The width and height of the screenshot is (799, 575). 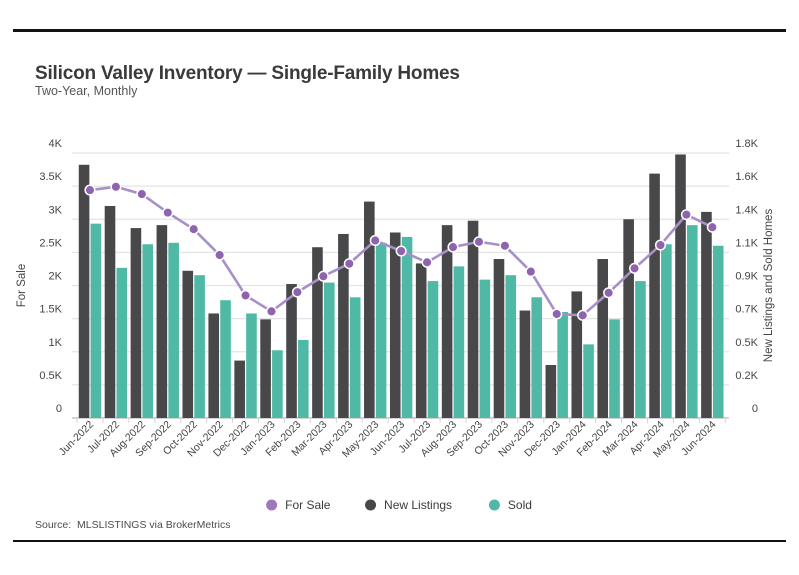 What do you see at coordinates (56, 343) in the screenshot?
I see `left-axis-tick-label: 1K` at bounding box center [56, 343].